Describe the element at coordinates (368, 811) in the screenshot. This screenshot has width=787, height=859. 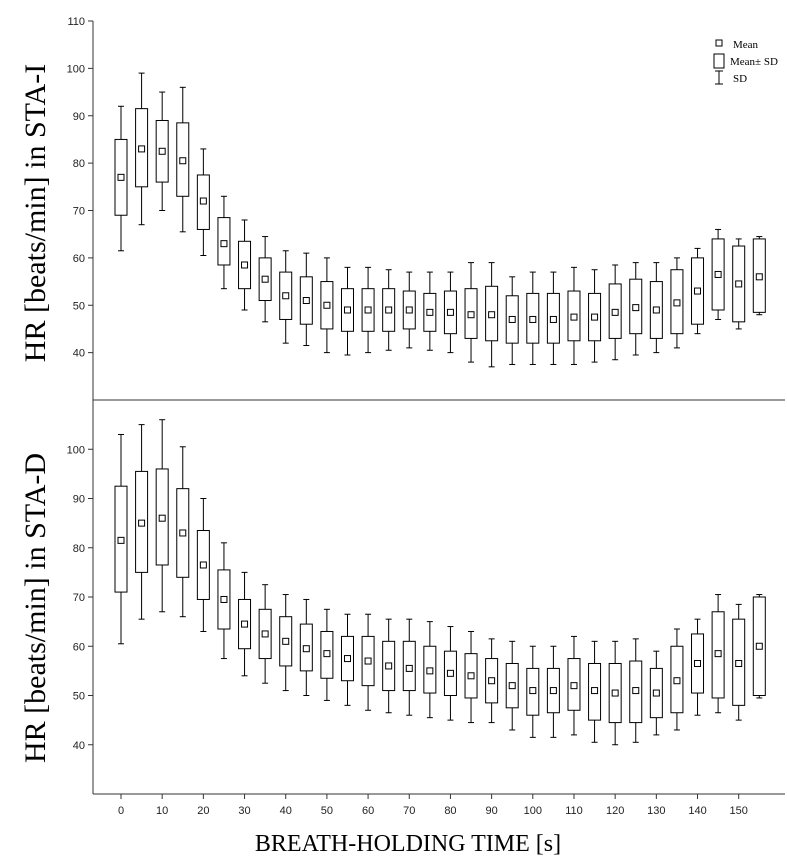
I see `x-tick-label: 60` at that location.